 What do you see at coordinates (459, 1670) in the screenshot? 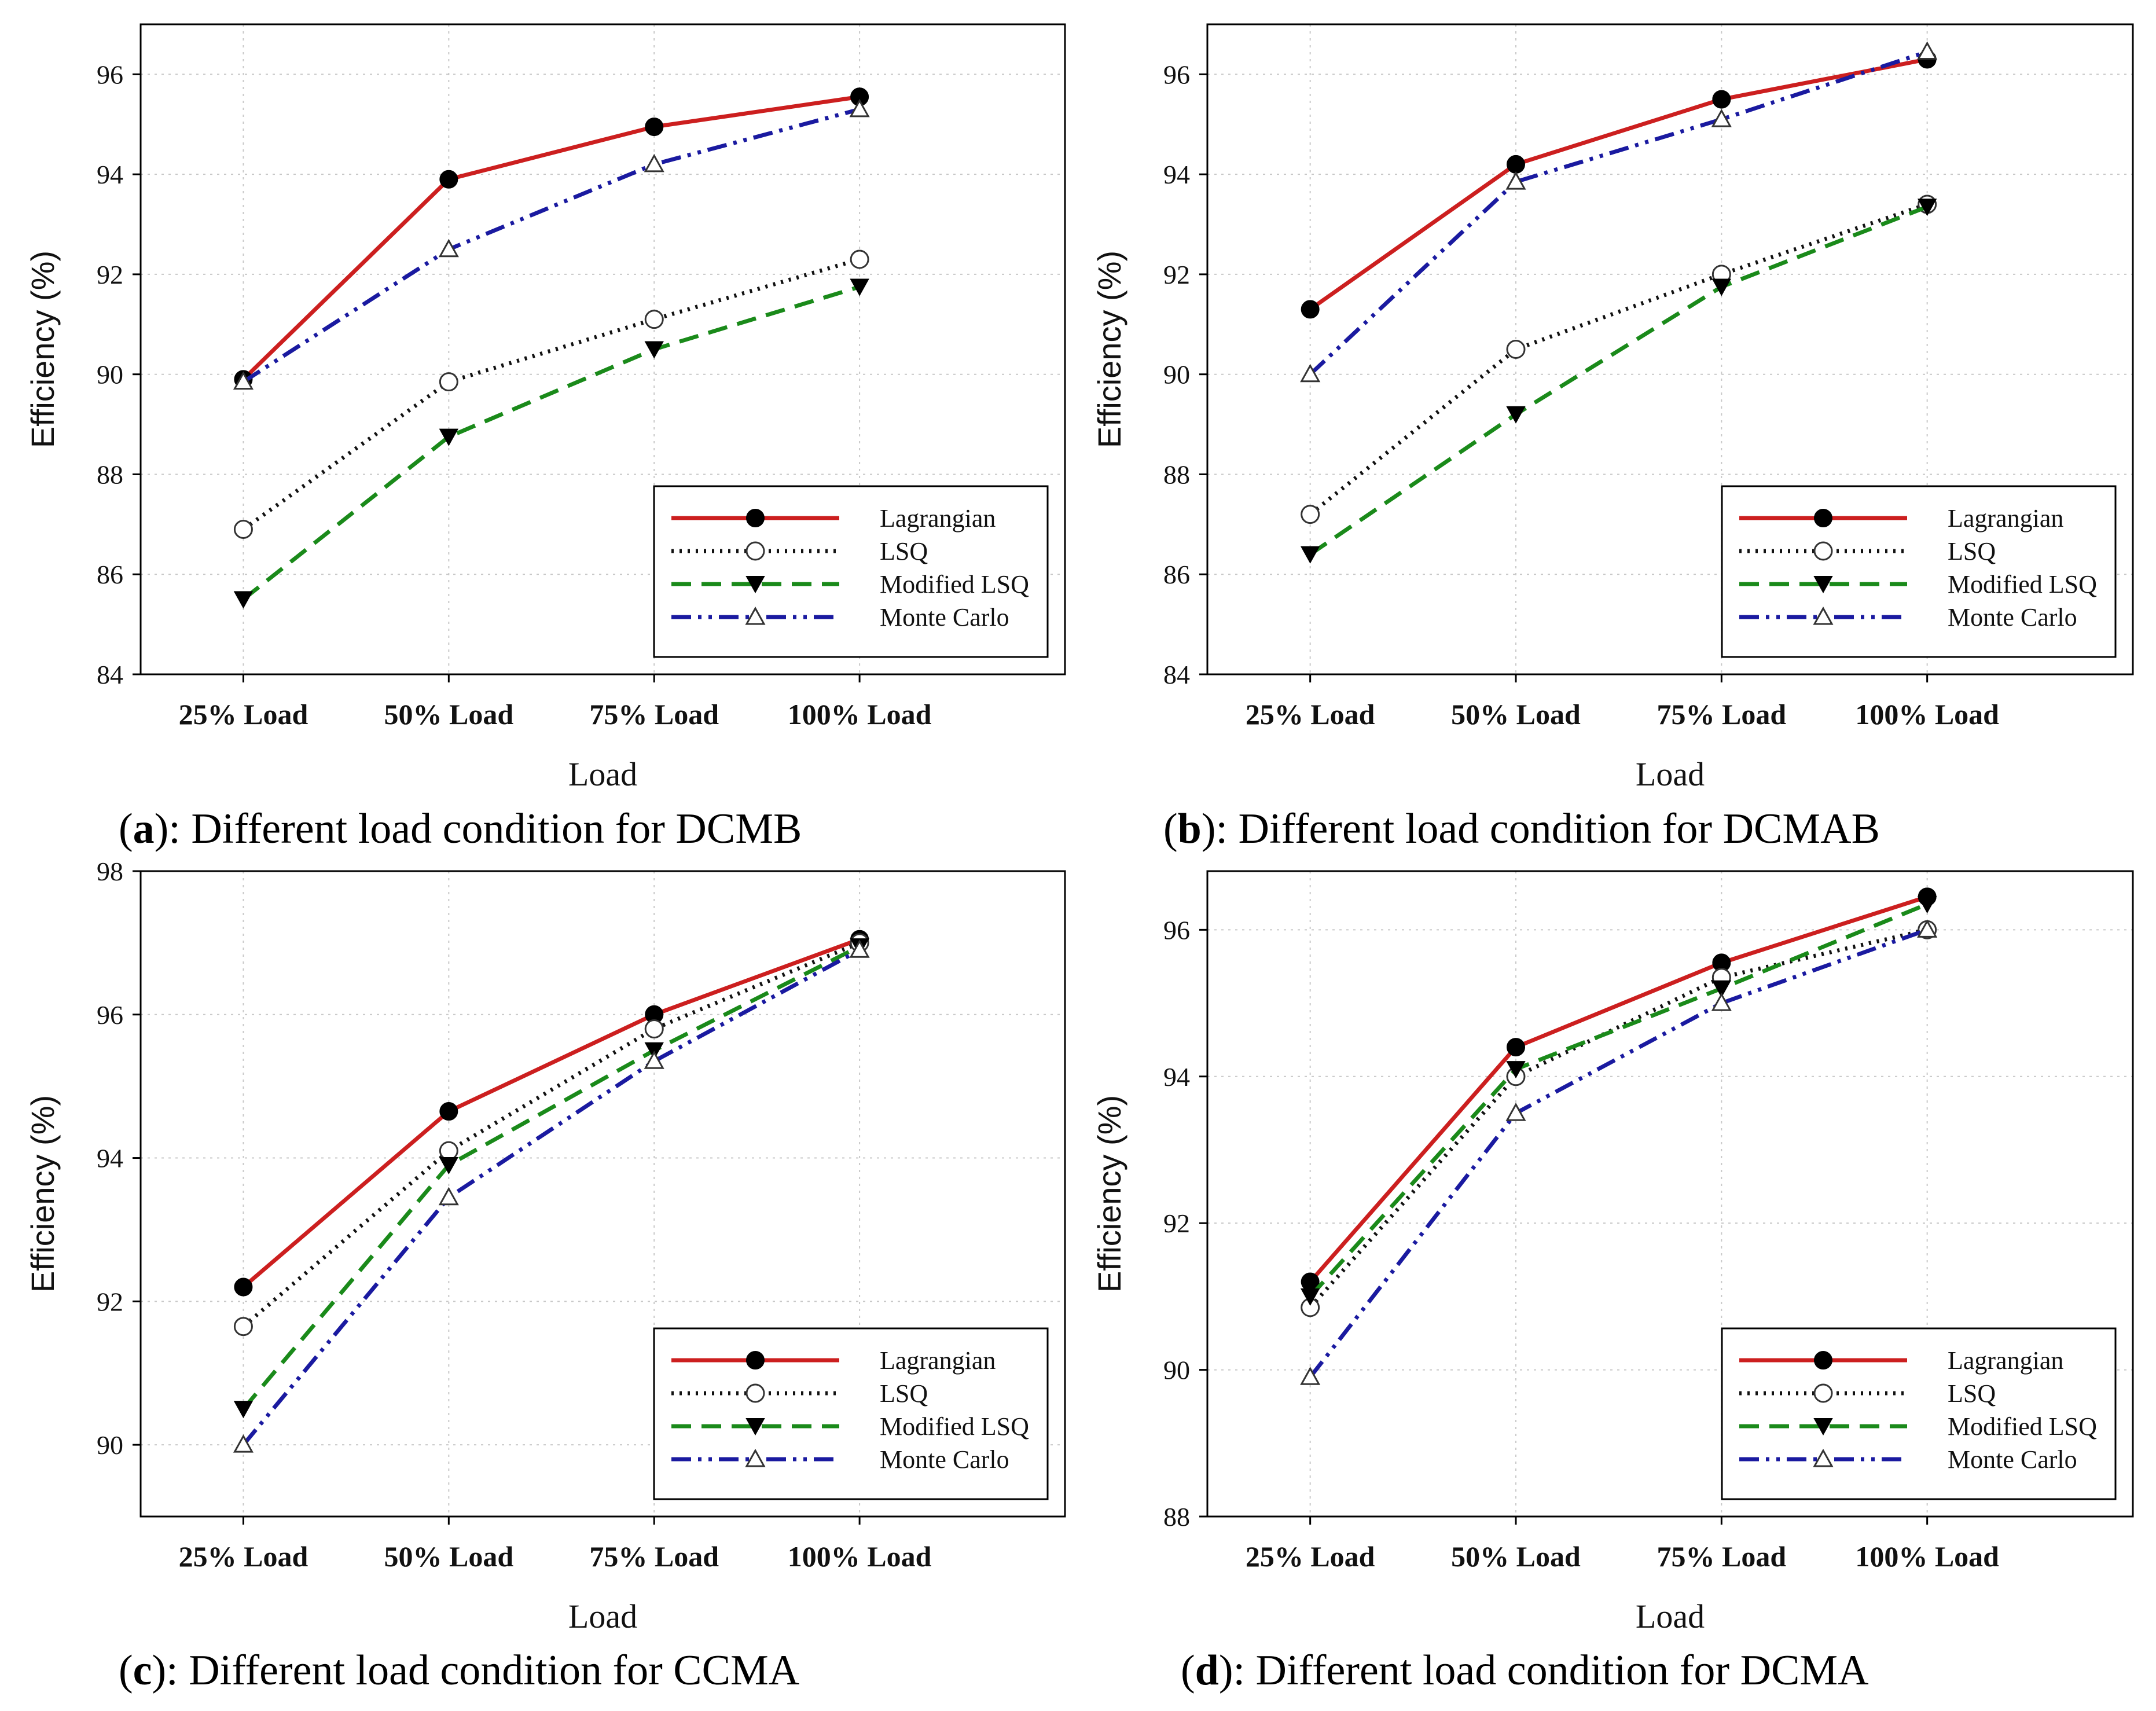
I see `panel-caption: (c): Different load condition for CCMA` at bounding box center [459, 1670].